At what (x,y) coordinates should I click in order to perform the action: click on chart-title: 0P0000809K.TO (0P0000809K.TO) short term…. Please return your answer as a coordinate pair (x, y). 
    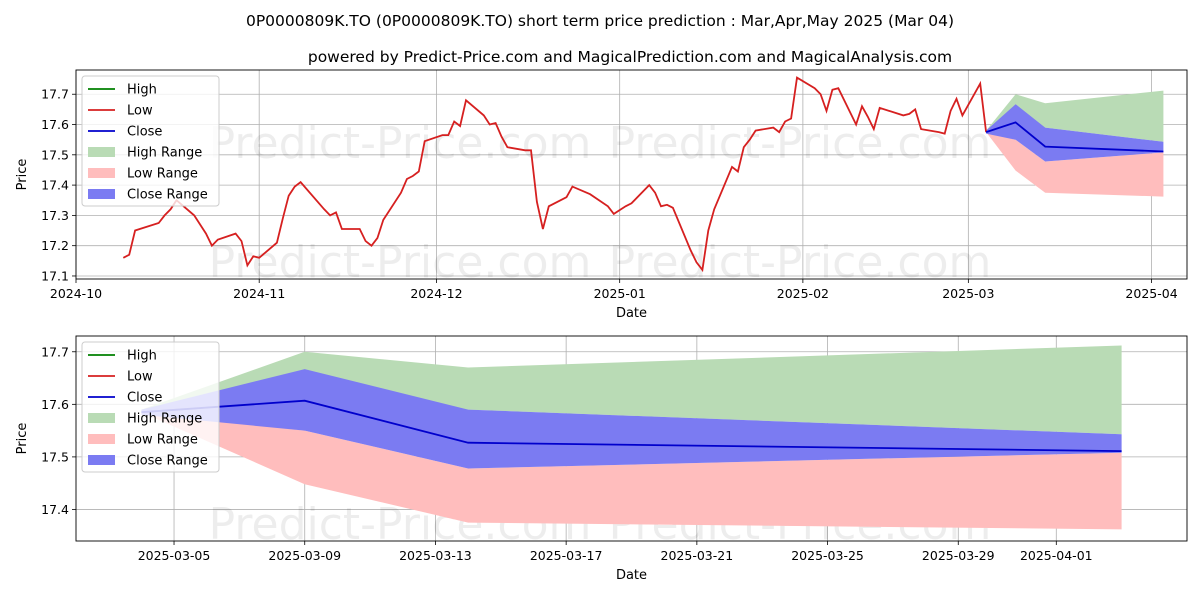
    Looking at the image, I should click on (600, 21).